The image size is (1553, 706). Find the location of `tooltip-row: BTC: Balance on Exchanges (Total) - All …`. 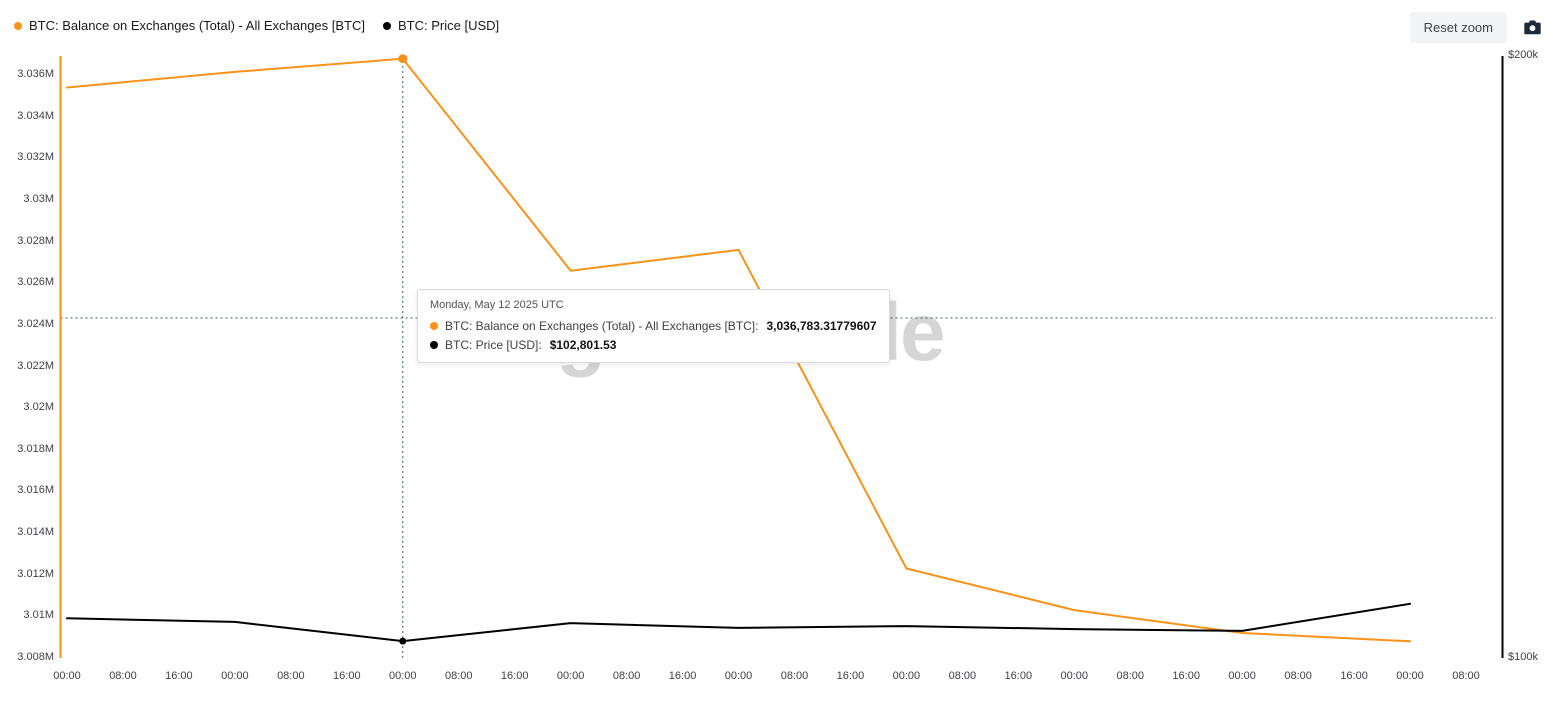

tooltip-row: BTC: Balance on Exchanges (Total) - All … is located at coordinates (653, 326).